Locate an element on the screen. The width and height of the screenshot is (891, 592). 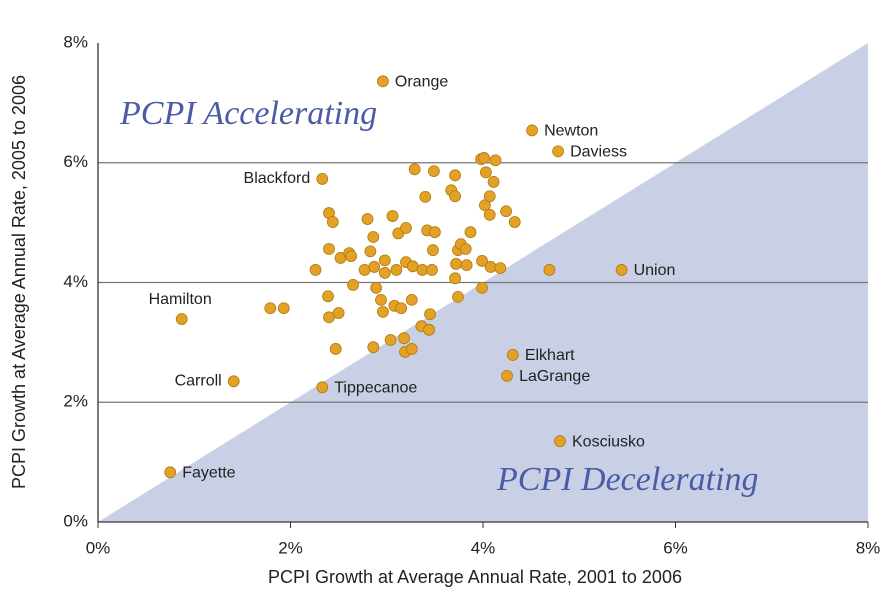
x-tick-label: 8% is located at coordinates (868, 547).